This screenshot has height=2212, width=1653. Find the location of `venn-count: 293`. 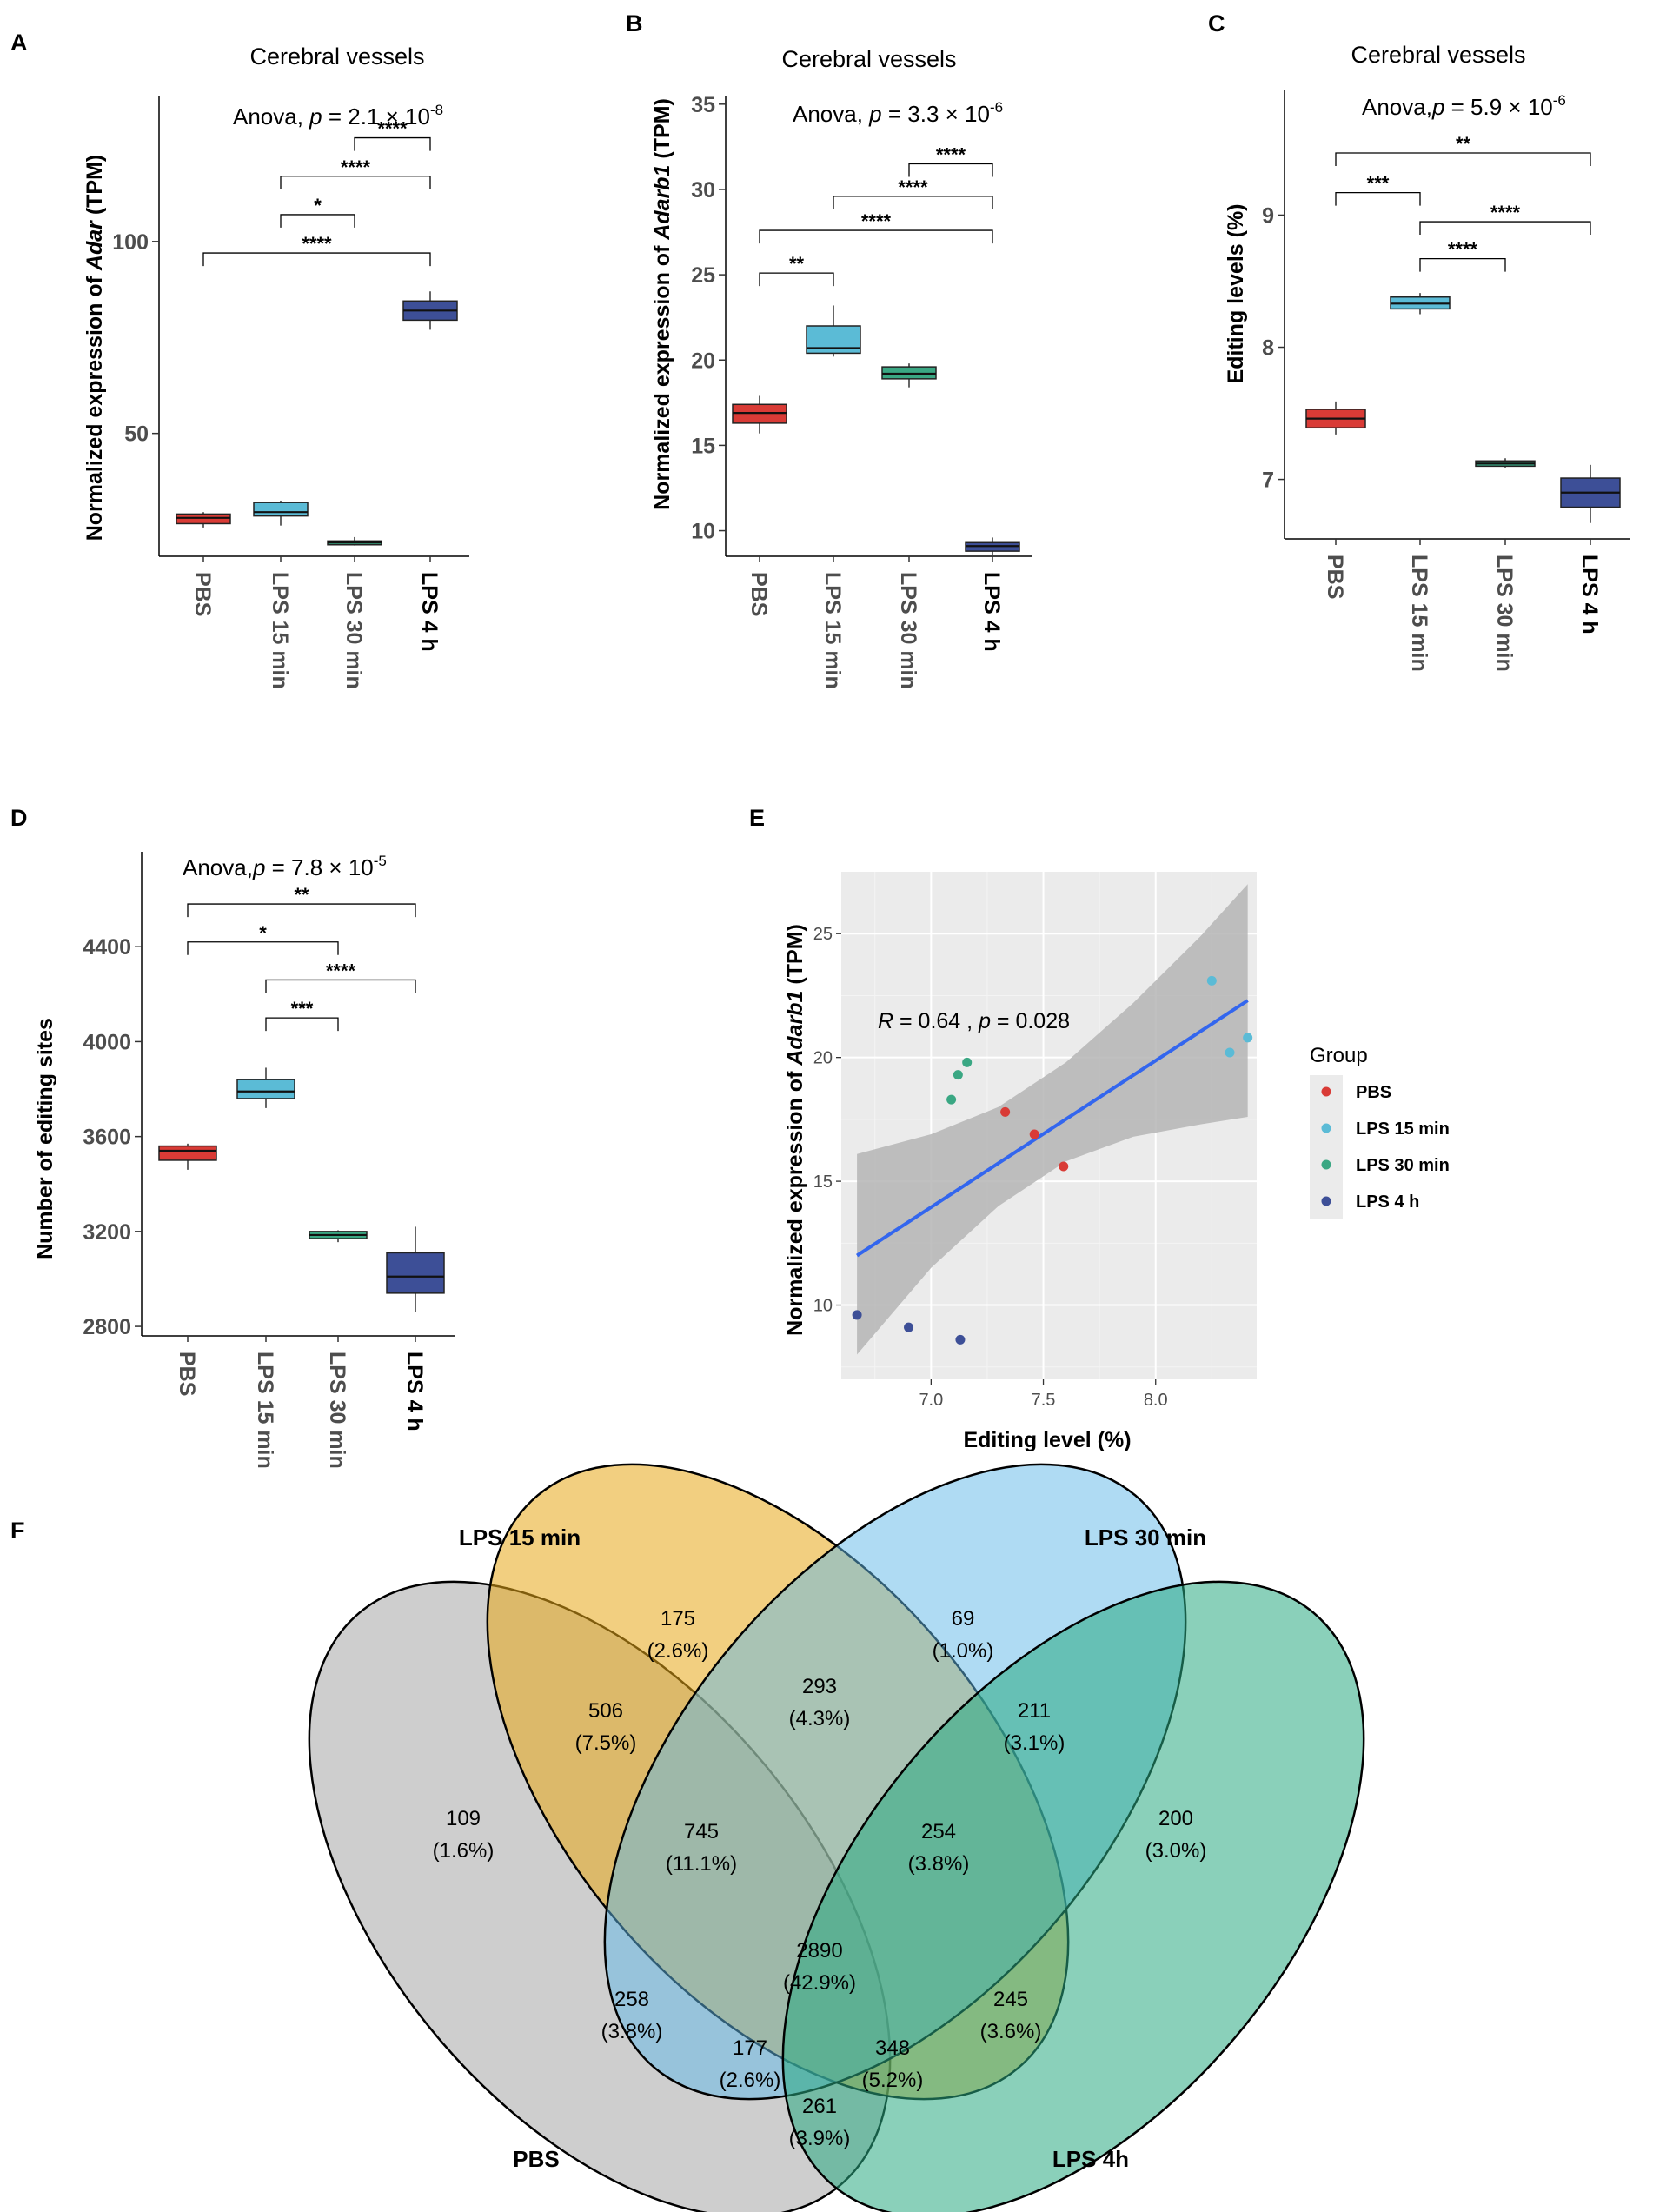

venn-count: 293 is located at coordinates (820, 1686).